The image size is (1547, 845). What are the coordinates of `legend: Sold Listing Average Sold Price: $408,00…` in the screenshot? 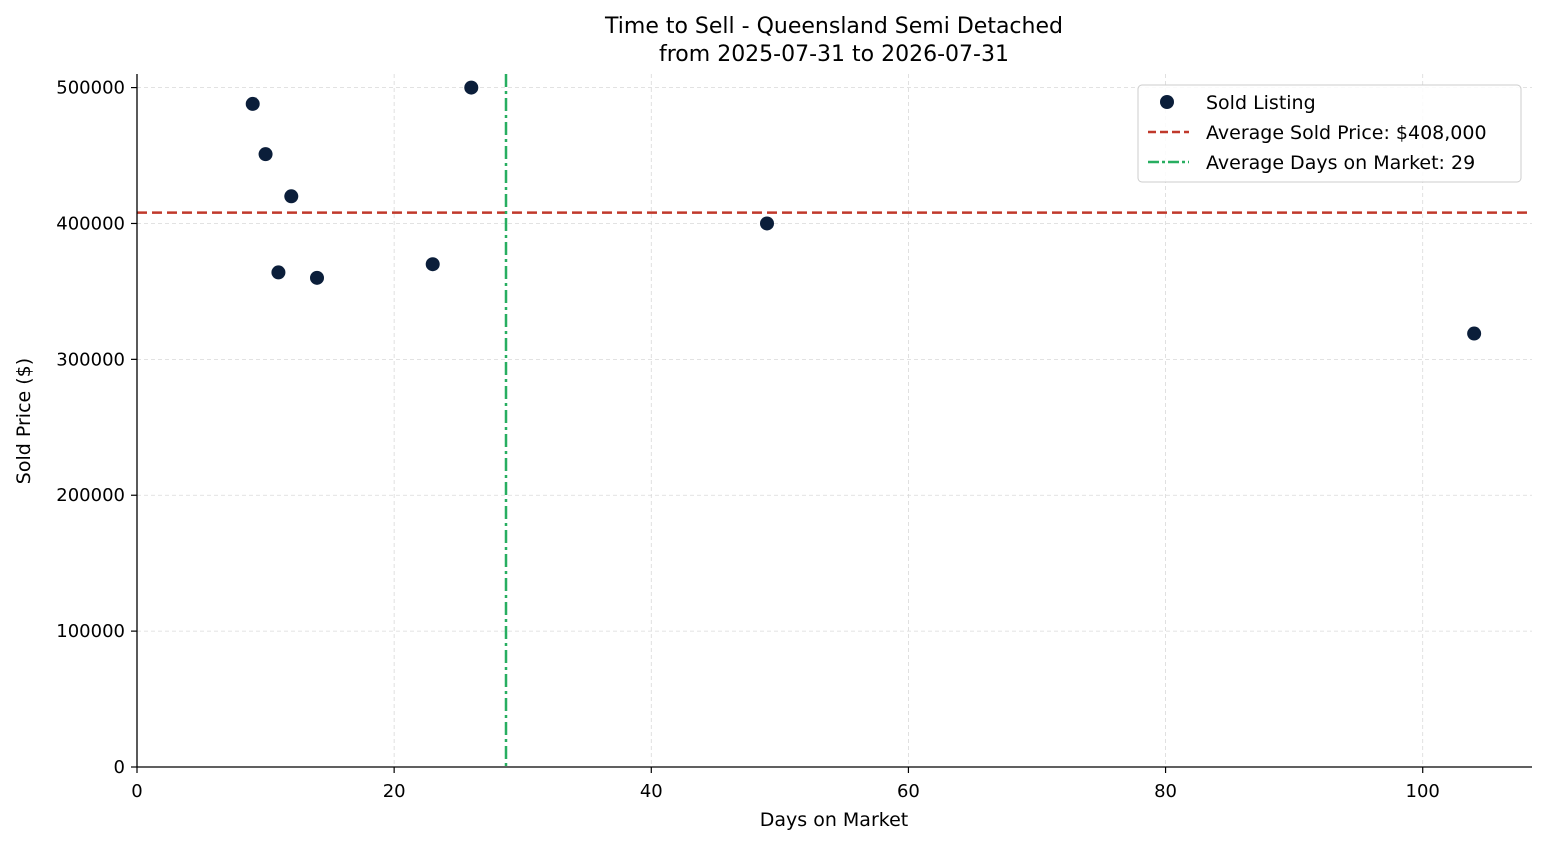 It's located at (1329, 133).